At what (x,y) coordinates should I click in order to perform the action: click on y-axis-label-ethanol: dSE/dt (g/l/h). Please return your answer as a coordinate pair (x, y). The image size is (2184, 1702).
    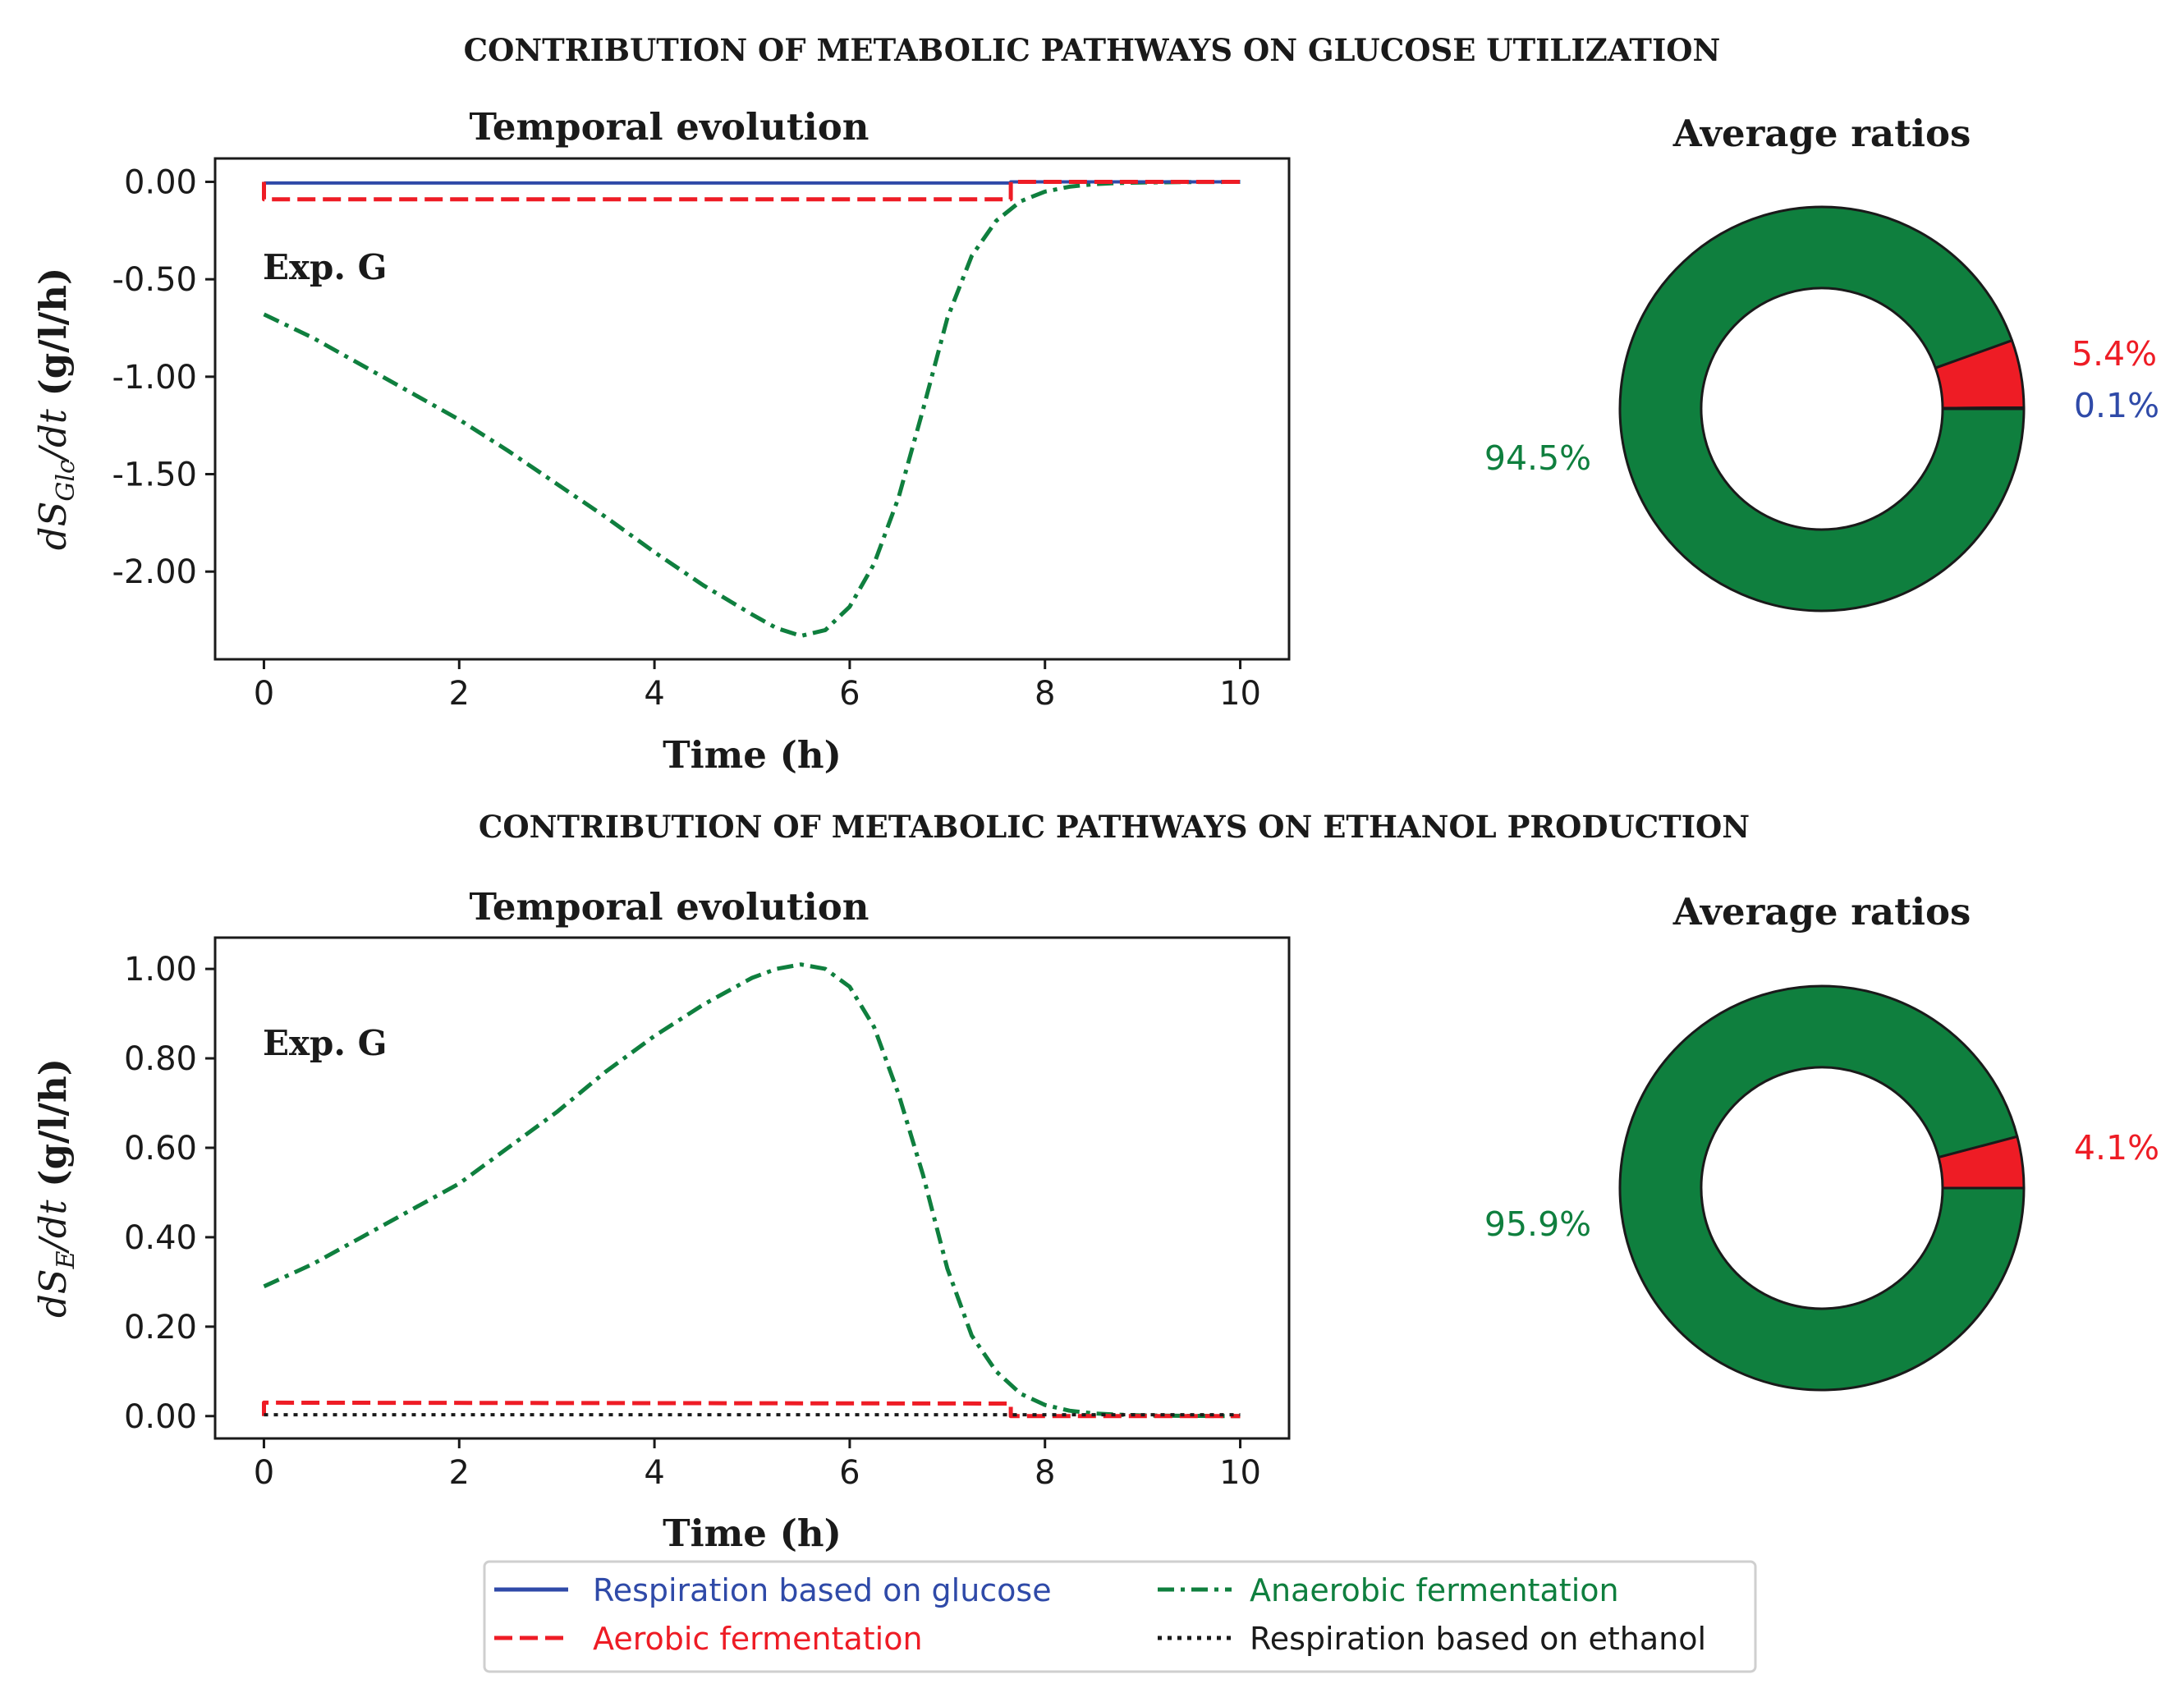
    Looking at the image, I should click on (55, 1188).